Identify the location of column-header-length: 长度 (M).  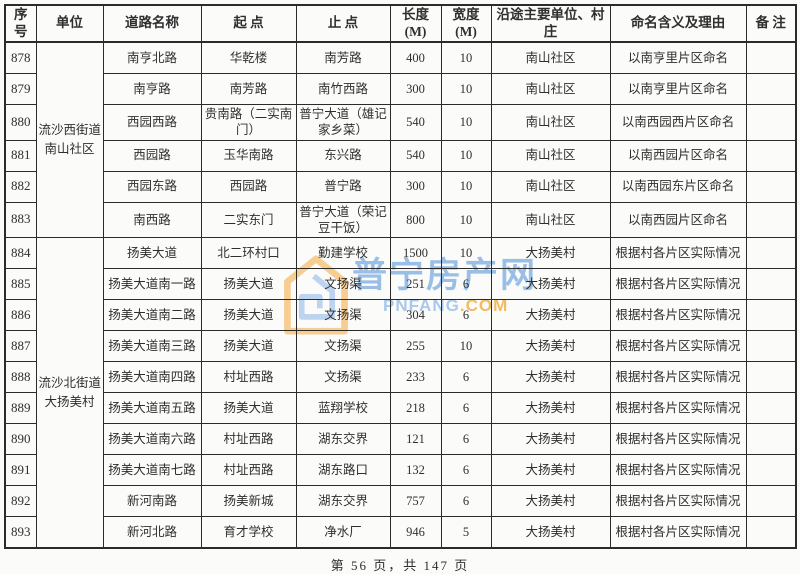
(415, 23).